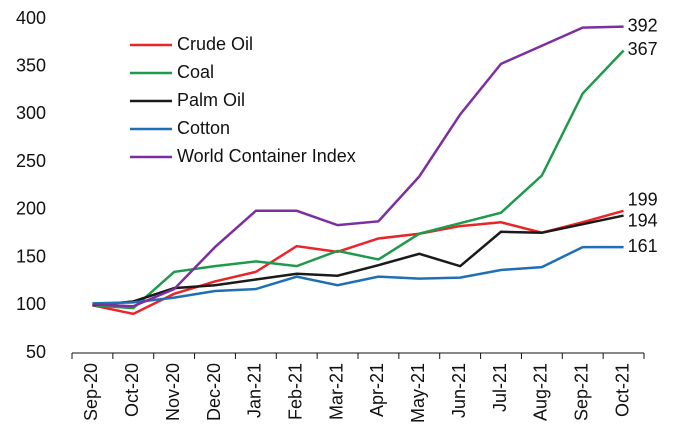 The height and width of the screenshot is (438, 674). I want to click on y-tick-label: 50, so click(36, 352).